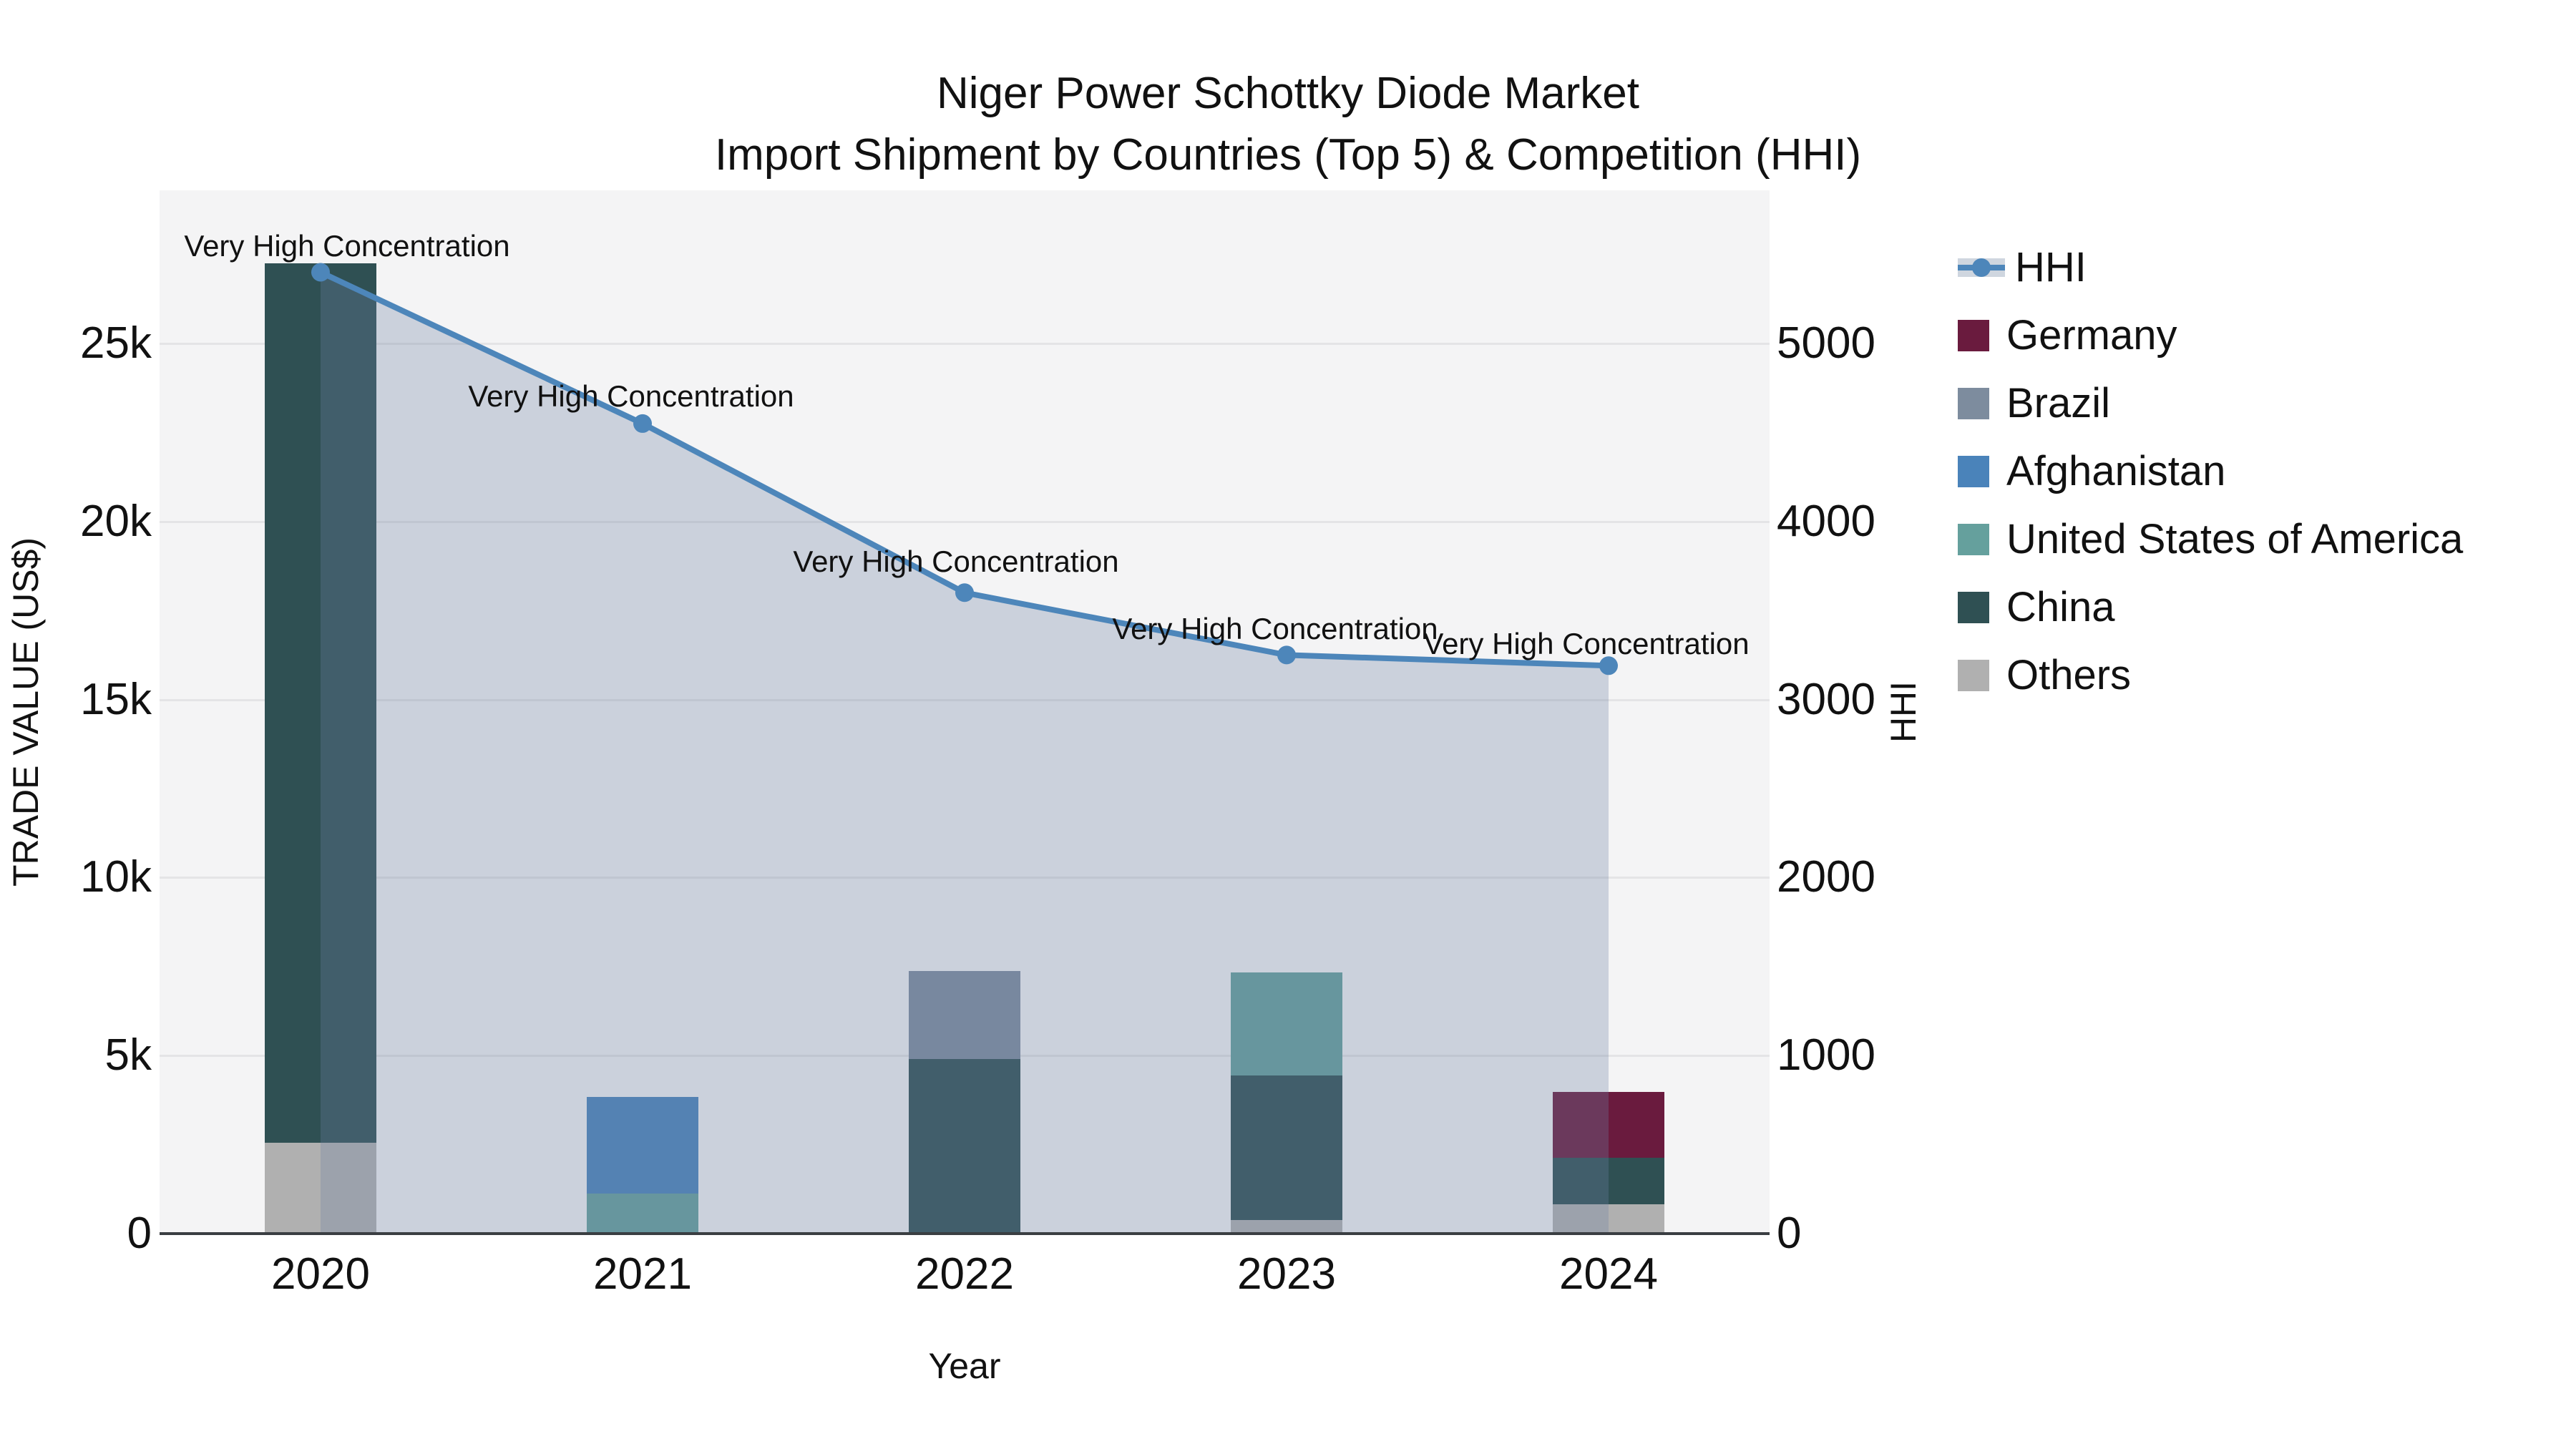 Image resolution: width=2576 pixels, height=1449 pixels. What do you see at coordinates (1286, 655) in the screenshot?
I see `hhi-point-2023` at bounding box center [1286, 655].